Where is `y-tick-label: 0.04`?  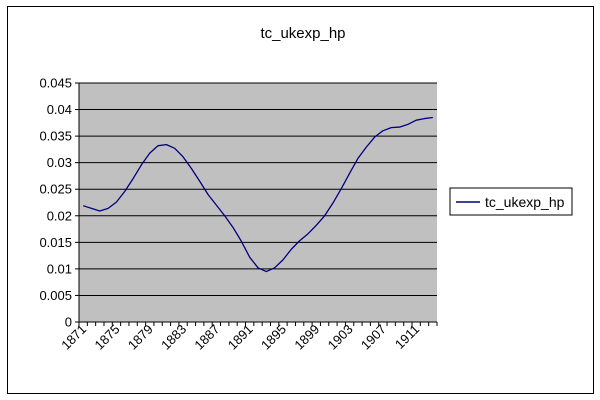 y-tick-label: 0.04 is located at coordinates (59, 109).